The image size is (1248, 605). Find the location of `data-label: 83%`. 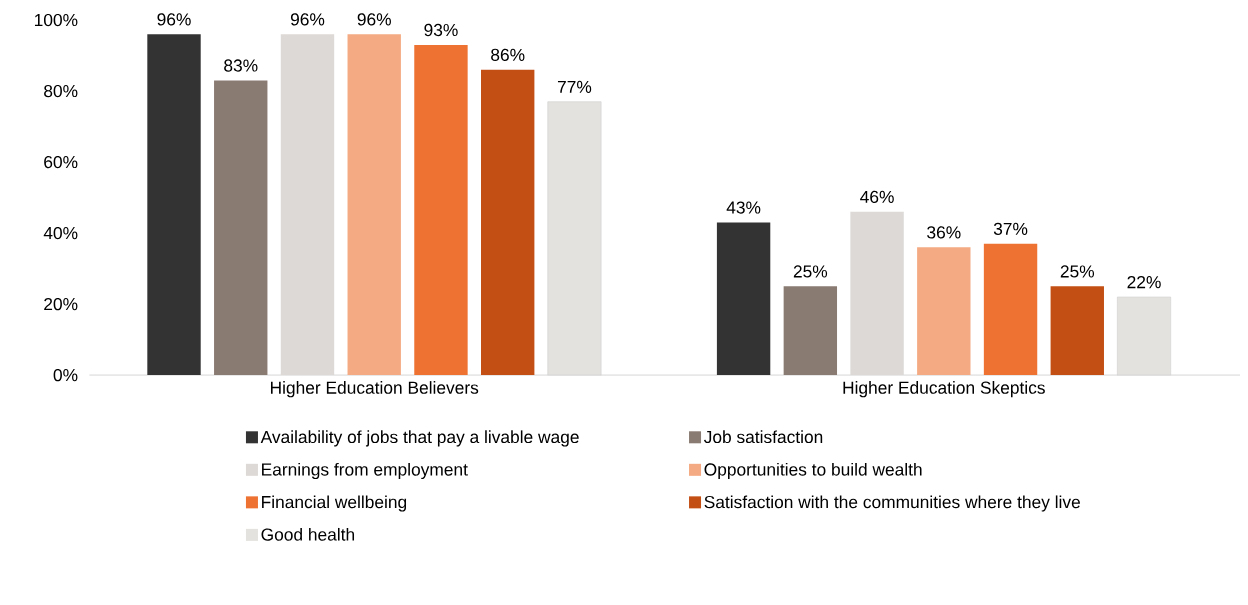

data-label: 83% is located at coordinates (241, 65).